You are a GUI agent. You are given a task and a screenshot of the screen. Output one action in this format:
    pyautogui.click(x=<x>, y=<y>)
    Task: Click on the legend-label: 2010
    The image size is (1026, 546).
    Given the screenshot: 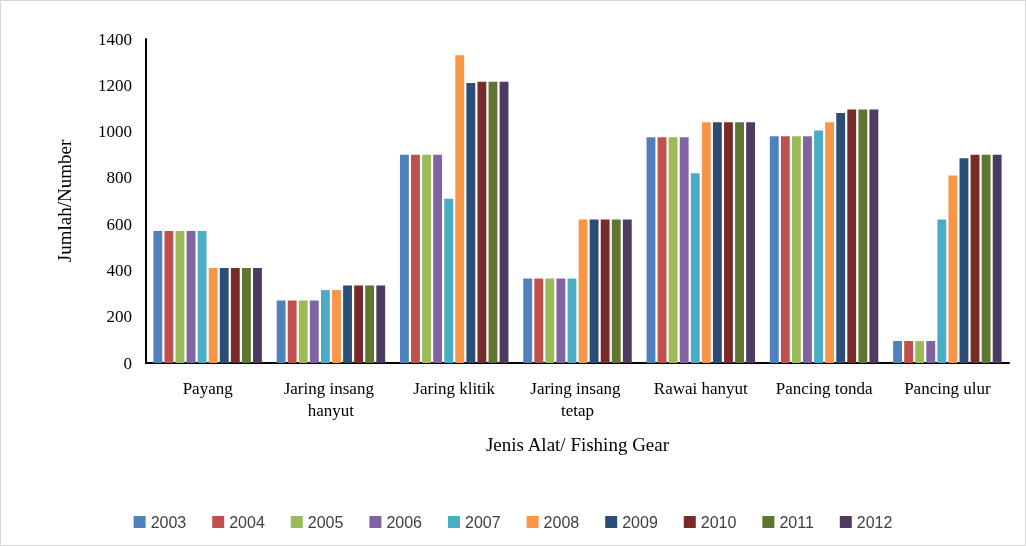 What is the action you would take?
    pyautogui.click(x=718, y=522)
    